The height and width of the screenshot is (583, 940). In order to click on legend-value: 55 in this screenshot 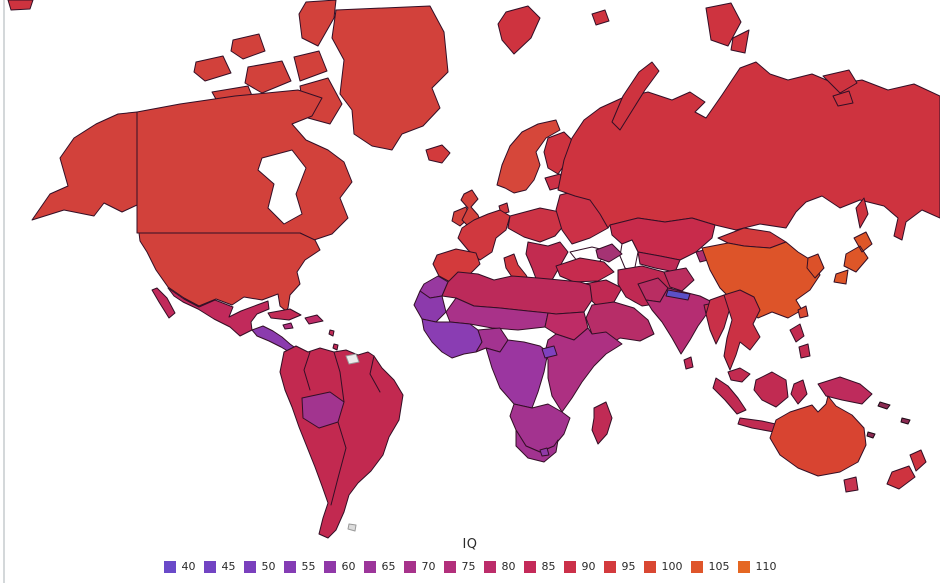, I will do `click(308, 566)`.